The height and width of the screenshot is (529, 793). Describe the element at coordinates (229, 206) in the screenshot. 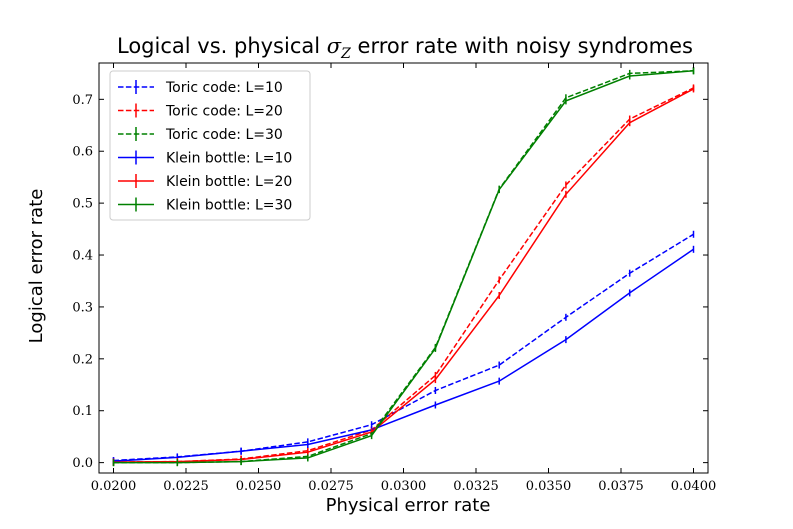

I see `legend-label: Klein bottle: L=30` at that location.